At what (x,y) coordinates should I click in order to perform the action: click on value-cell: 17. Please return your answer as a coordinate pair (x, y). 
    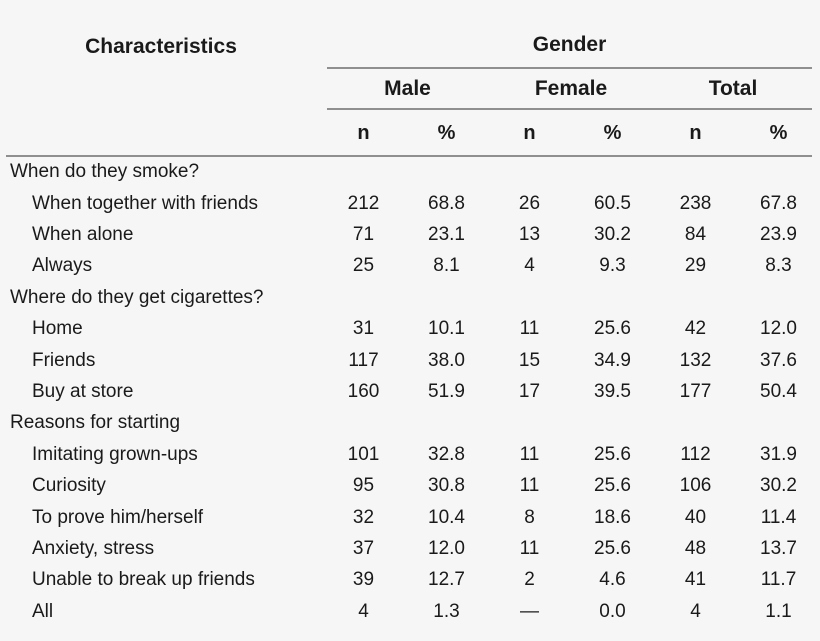
    Looking at the image, I should click on (529, 391).